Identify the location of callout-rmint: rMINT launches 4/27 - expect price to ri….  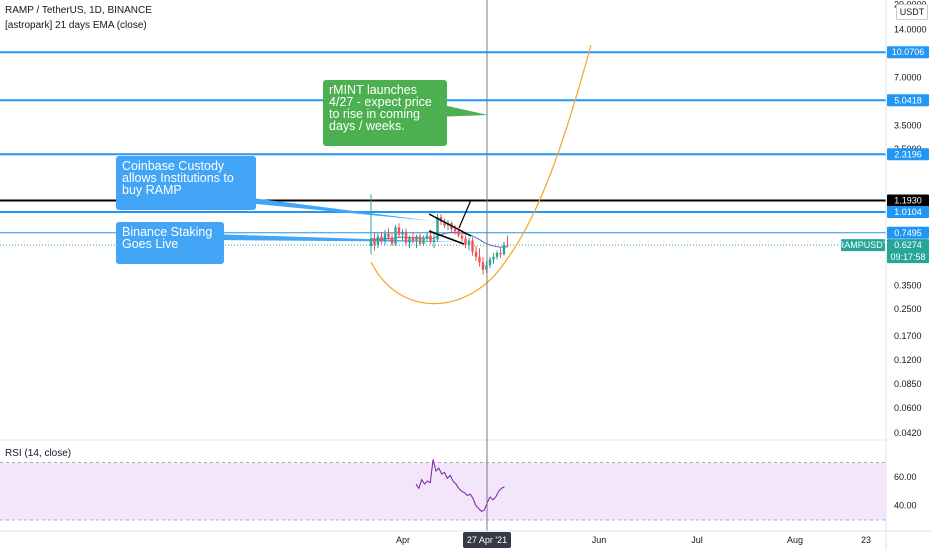
(385, 113).